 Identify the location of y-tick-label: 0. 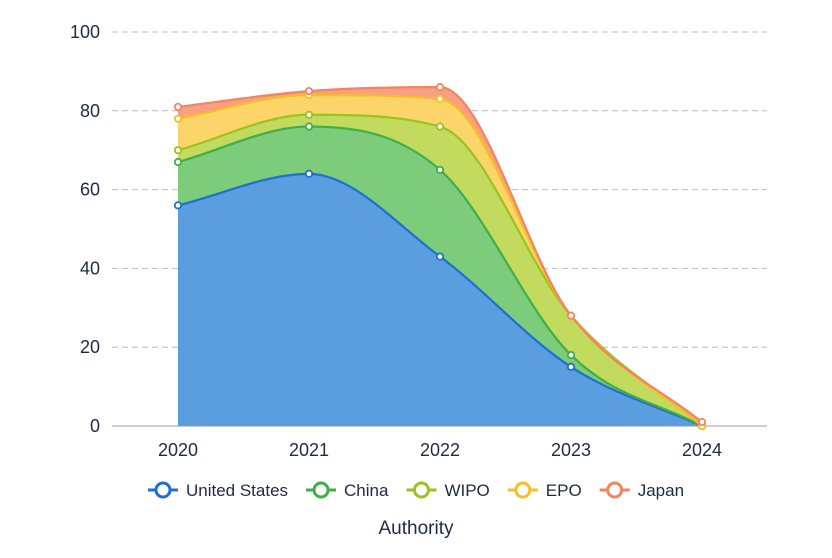
(95, 426).